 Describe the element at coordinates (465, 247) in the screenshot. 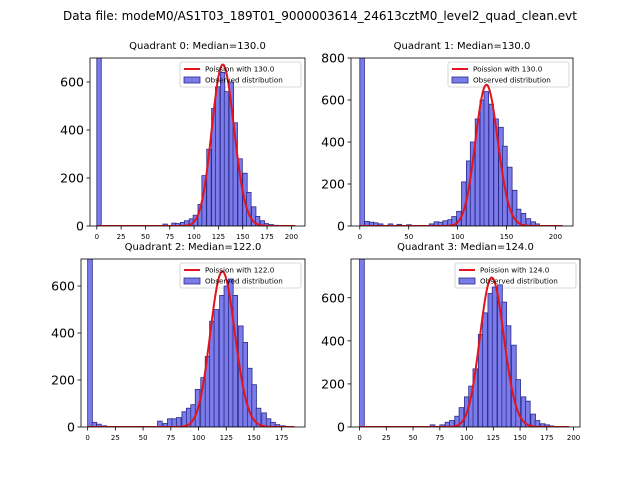

I see `panel-title: Quadrant 3: Median=124.0` at that location.